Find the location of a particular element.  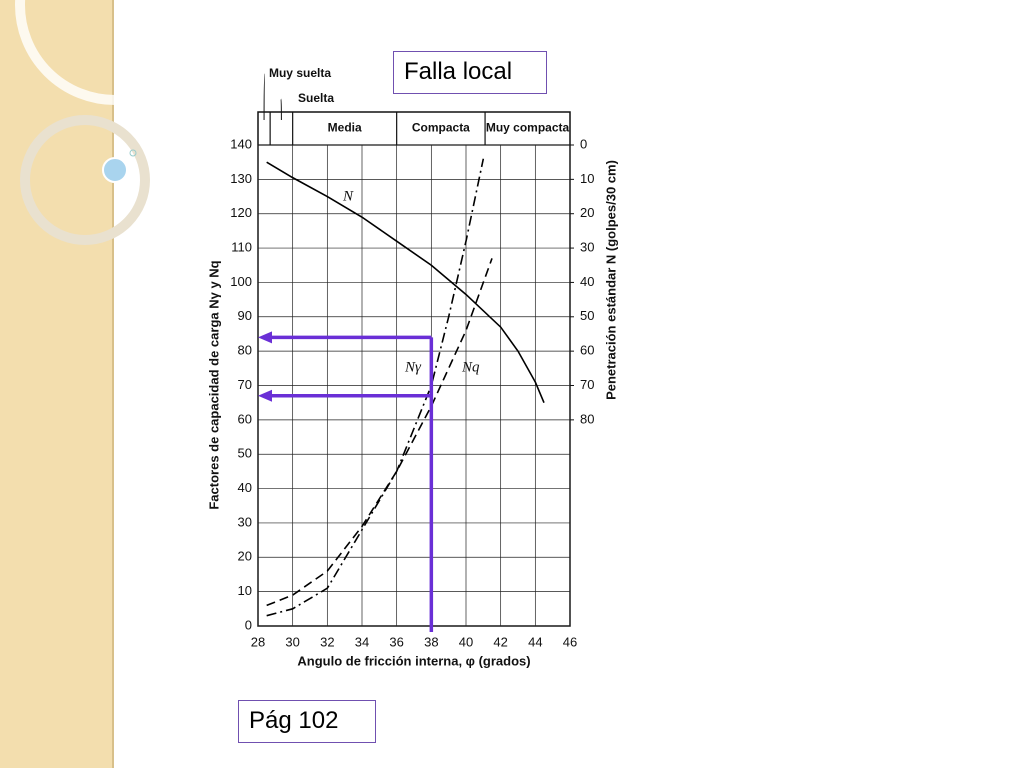

page-number: Pág 102 is located at coordinates (294, 720).